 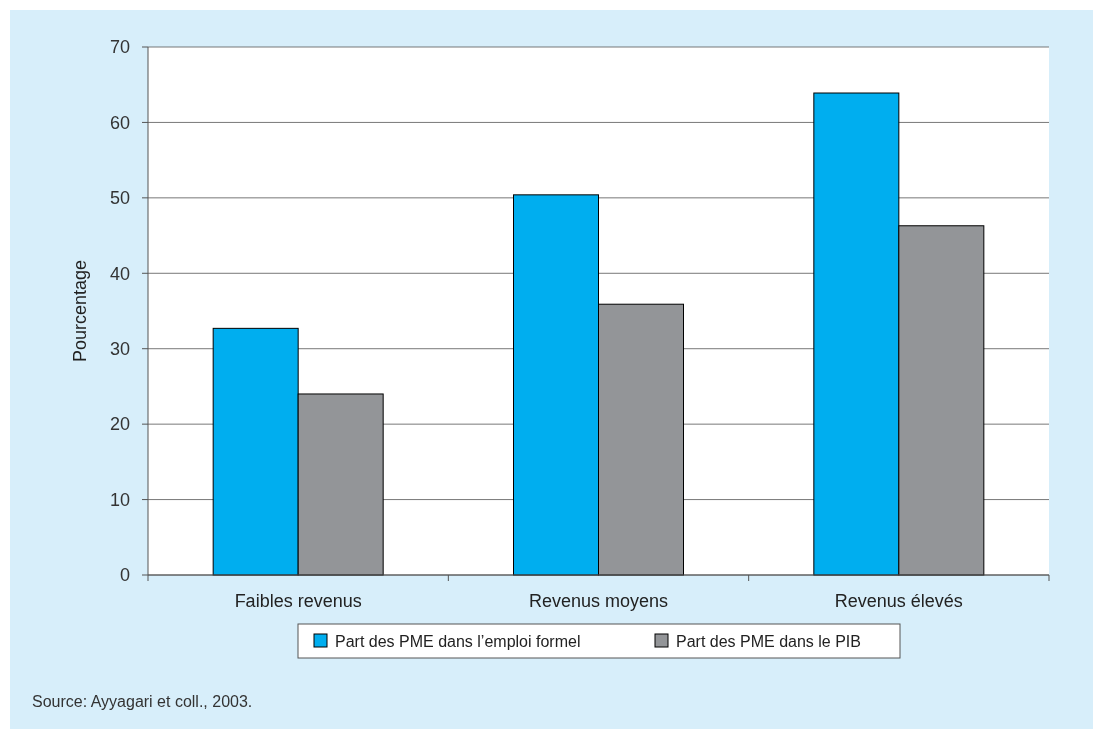 I want to click on x-tick-label: Revenus moyens, so click(x=598, y=601).